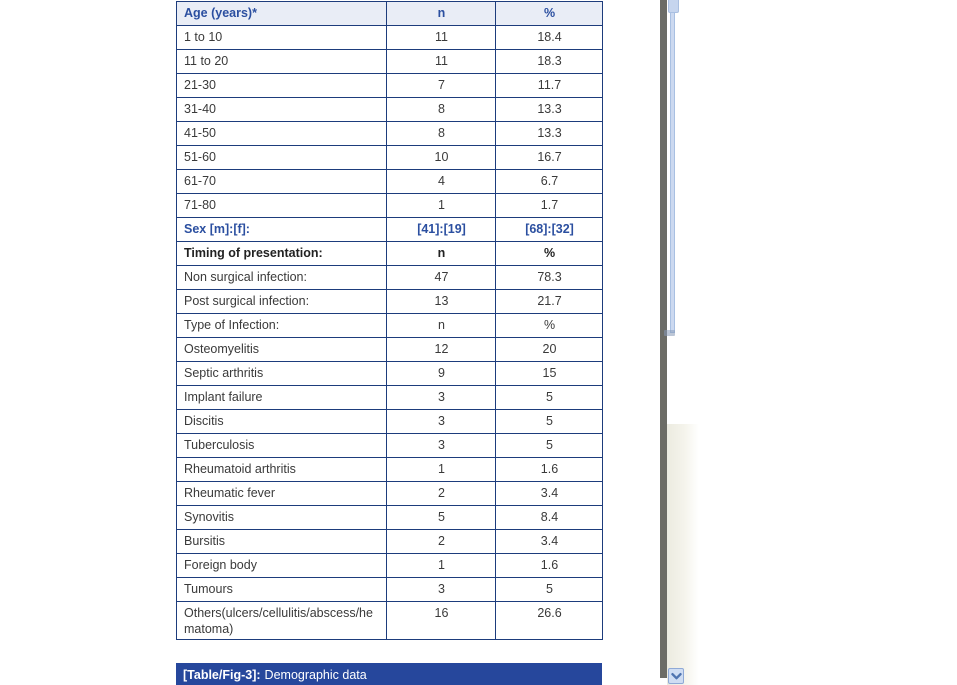 This screenshot has height=685, width=957. What do you see at coordinates (549, 301) in the screenshot?
I see `row-pct-value: 21.7` at bounding box center [549, 301].